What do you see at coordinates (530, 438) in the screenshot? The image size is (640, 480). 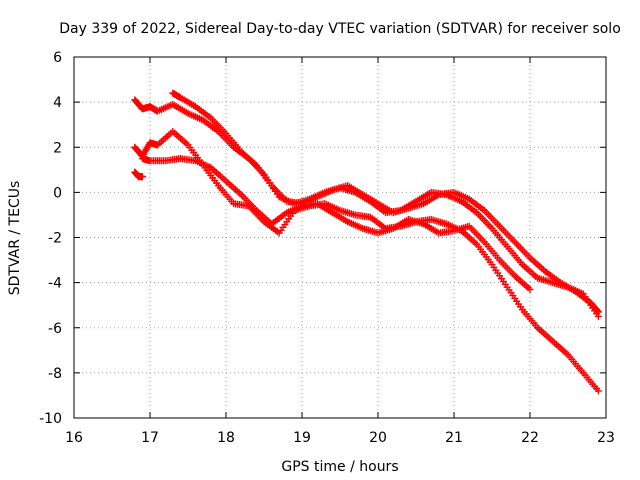 I see `x-tick-label: 22` at bounding box center [530, 438].